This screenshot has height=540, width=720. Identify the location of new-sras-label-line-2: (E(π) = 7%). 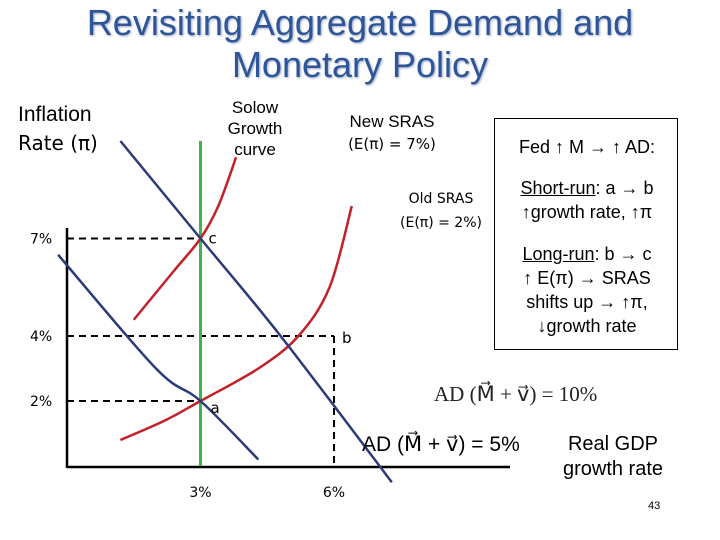
(392, 144).